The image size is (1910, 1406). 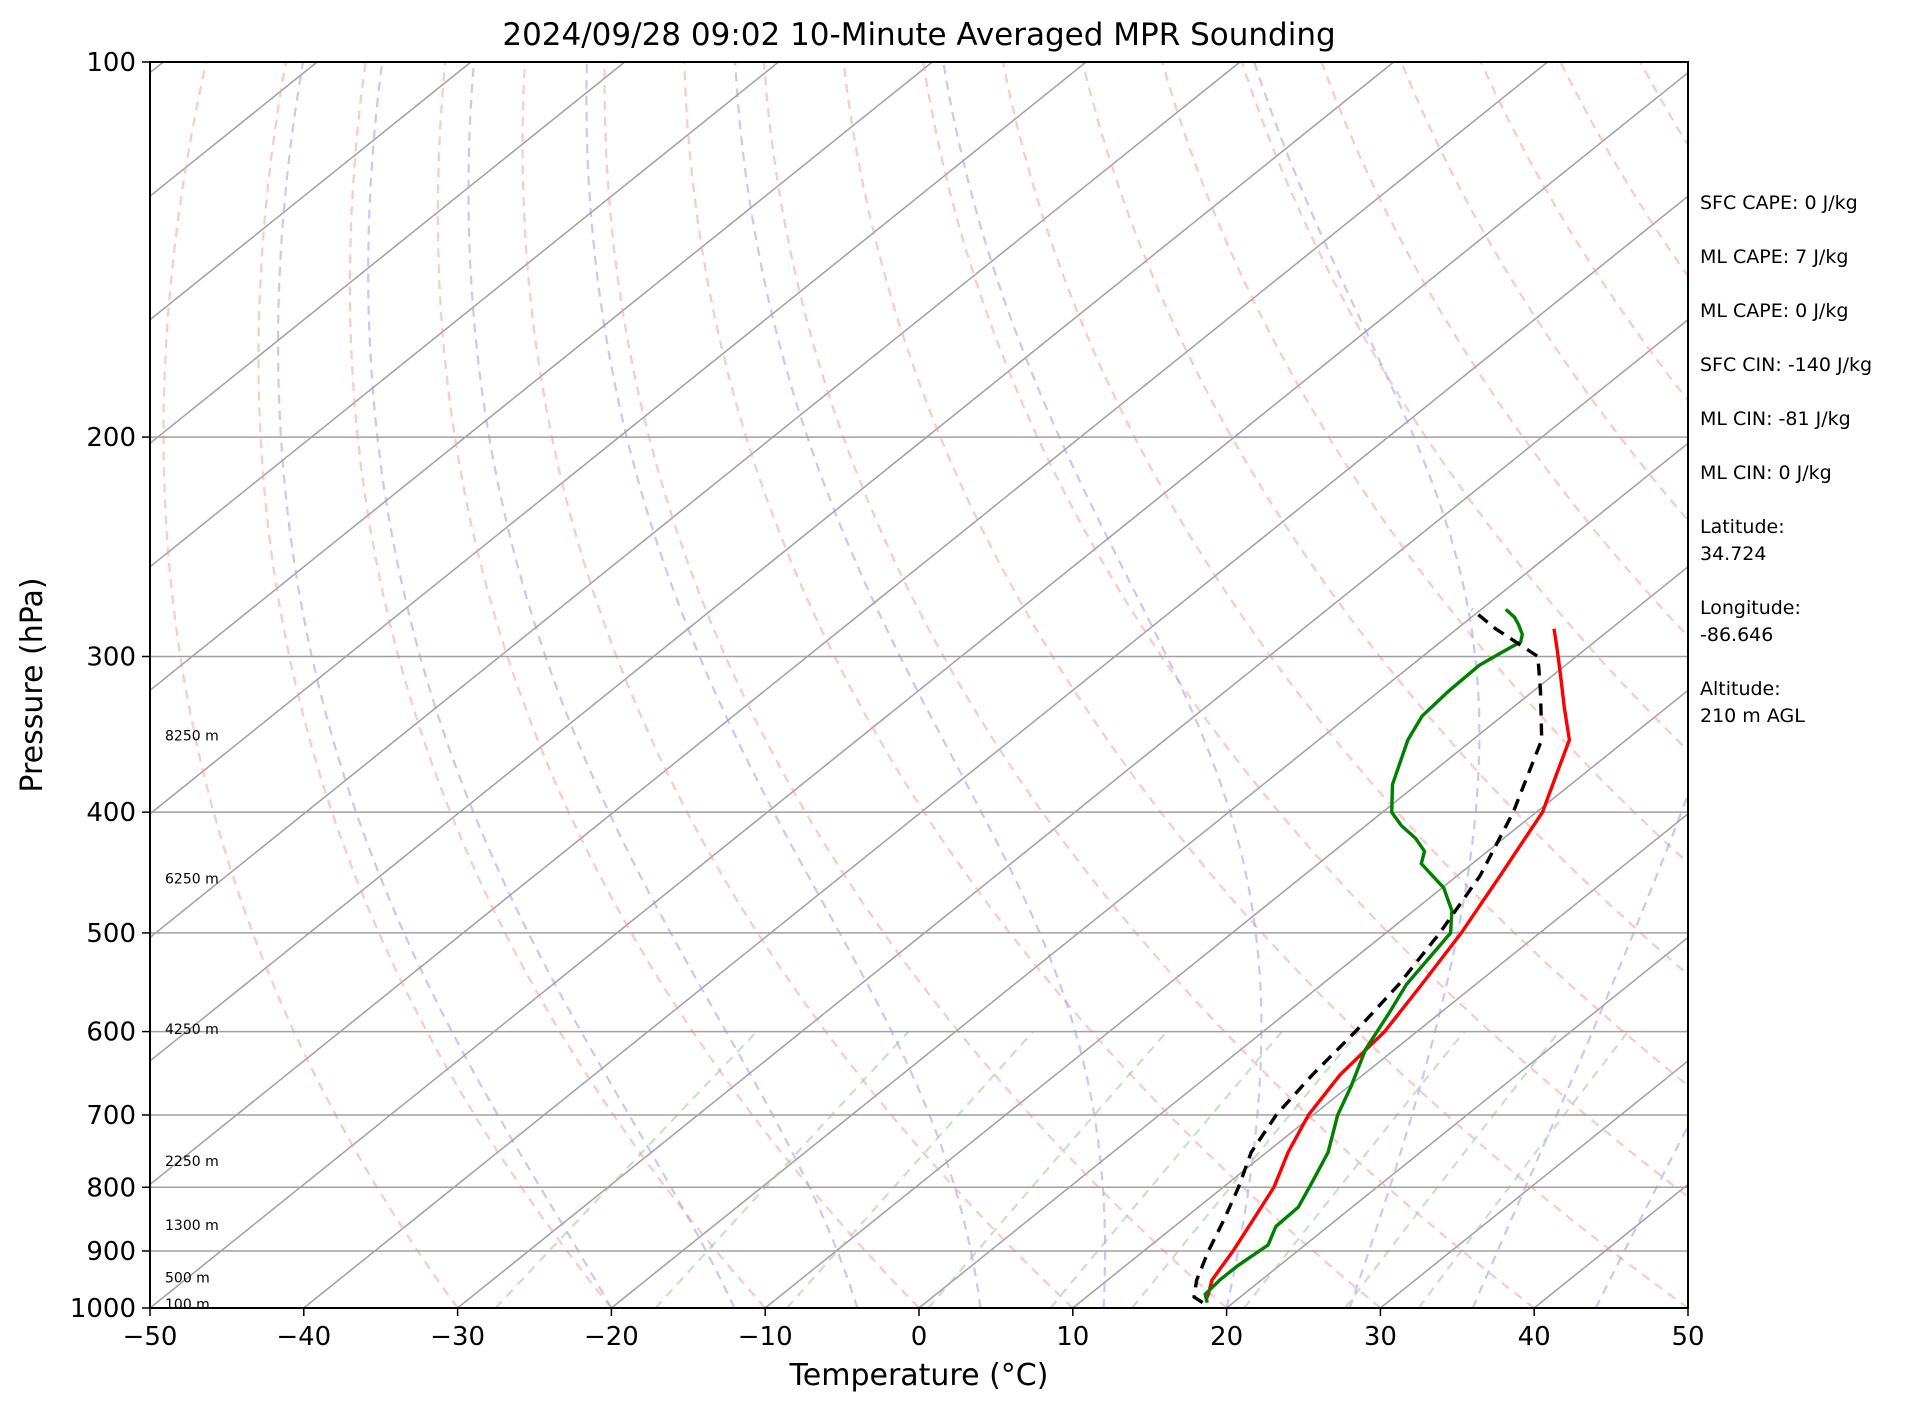 What do you see at coordinates (1774, 311) in the screenshot?
I see `stat-ml-cape-2: ML CAPE: 0 J/kg` at bounding box center [1774, 311].